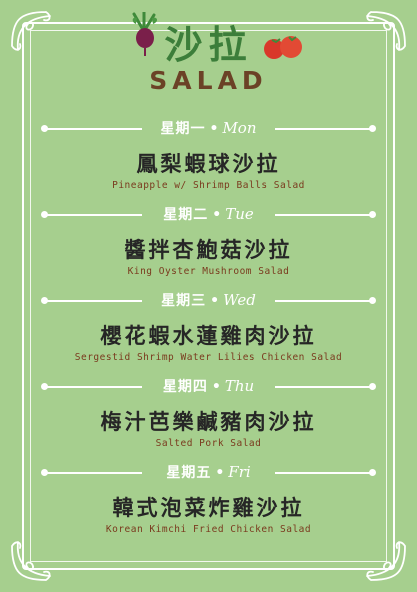 Image resolution: width=417 pixels, height=592 pixels. What do you see at coordinates (239, 128) in the screenshot?
I see `day-label-en: Mon` at bounding box center [239, 128].